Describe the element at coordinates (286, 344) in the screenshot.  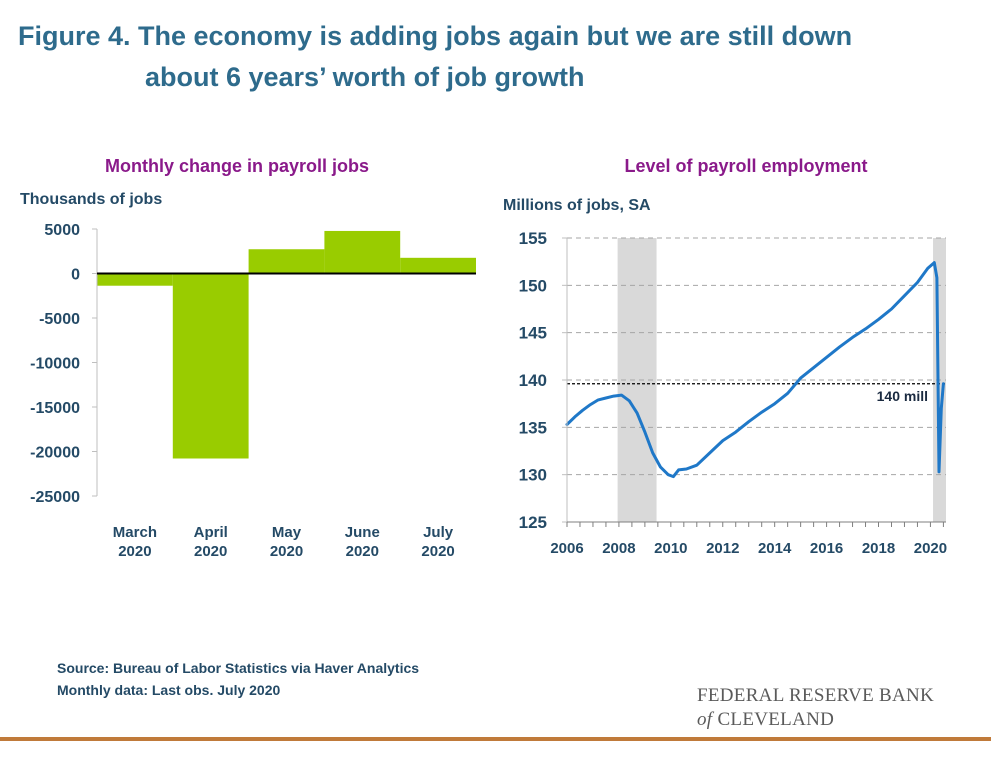
I see `bar-chart-bars` at that location.